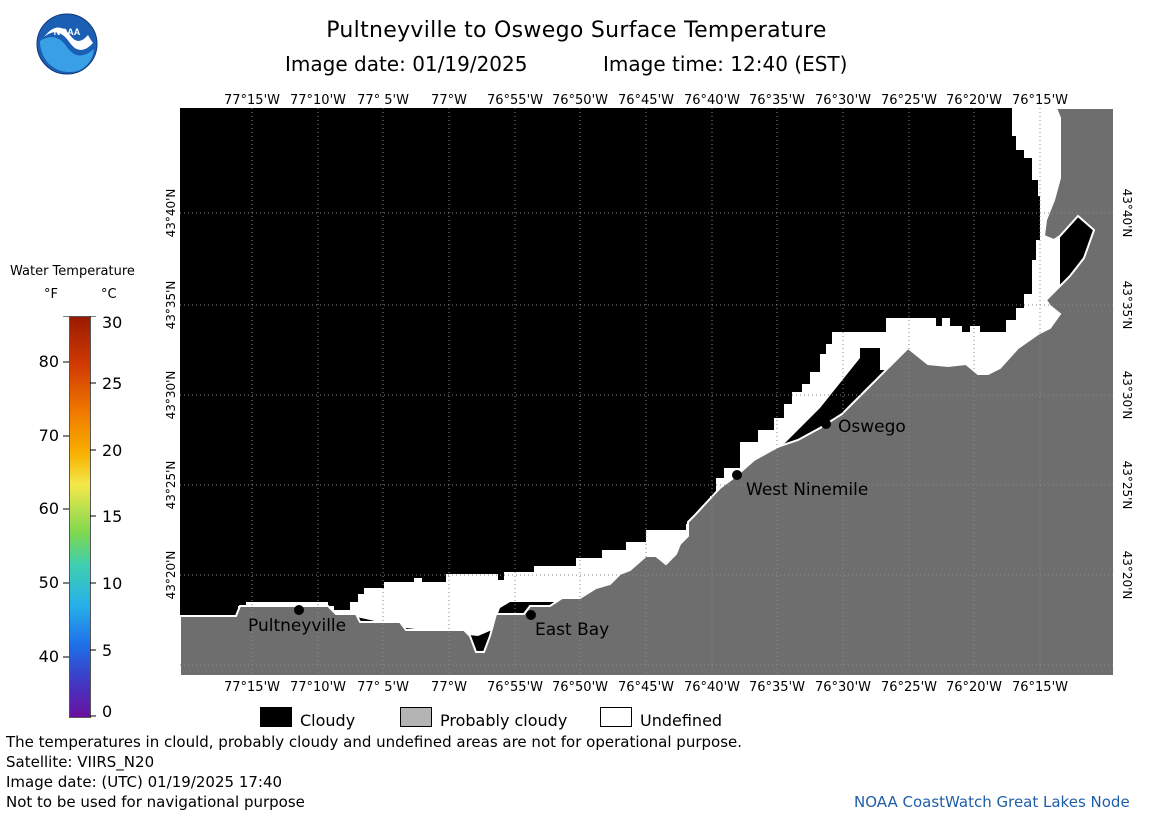  What do you see at coordinates (297, 626) in the screenshot?
I see `pultneyville-label: Pultneyville` at bounding box center [297, 626].